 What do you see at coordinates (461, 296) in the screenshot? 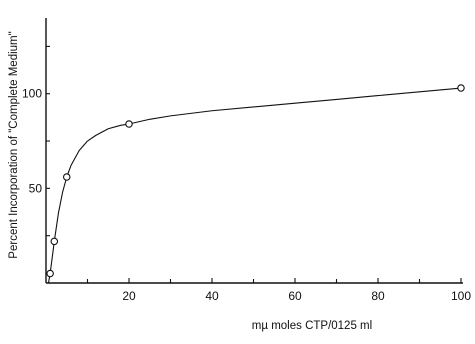
I see `x-tick-label: 100` at bounding box center [461, 296].